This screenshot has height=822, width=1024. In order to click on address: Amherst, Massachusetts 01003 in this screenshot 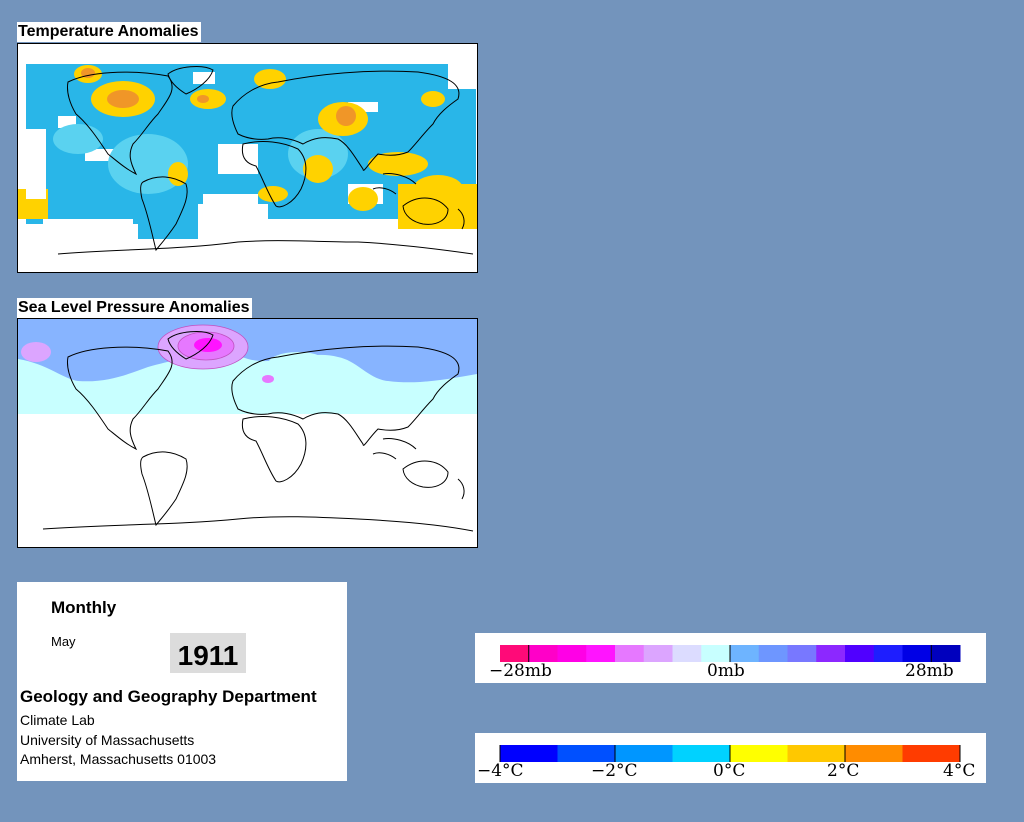, I will do `click(118, 759)`.